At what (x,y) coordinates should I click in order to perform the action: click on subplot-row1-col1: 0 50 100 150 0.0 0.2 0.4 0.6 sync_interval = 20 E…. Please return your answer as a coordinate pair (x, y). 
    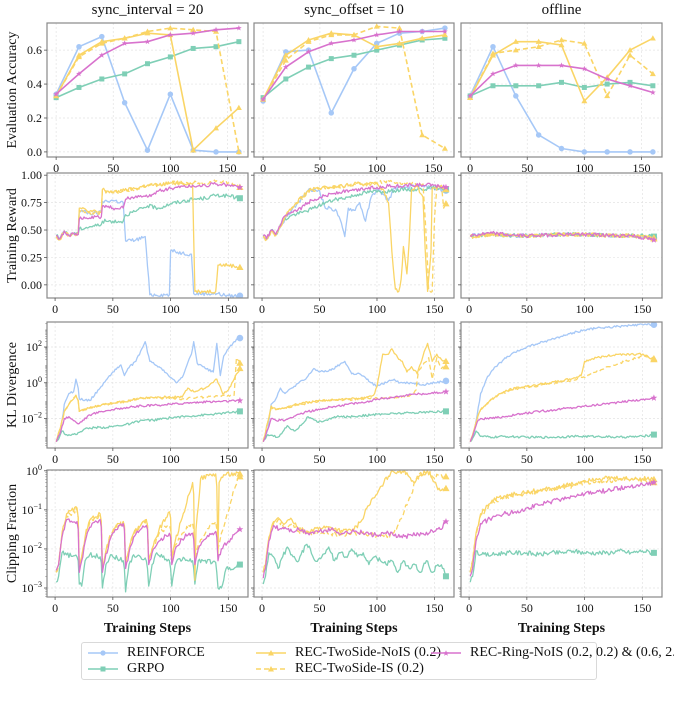
    Looking at the image, I should click on (127, 88).